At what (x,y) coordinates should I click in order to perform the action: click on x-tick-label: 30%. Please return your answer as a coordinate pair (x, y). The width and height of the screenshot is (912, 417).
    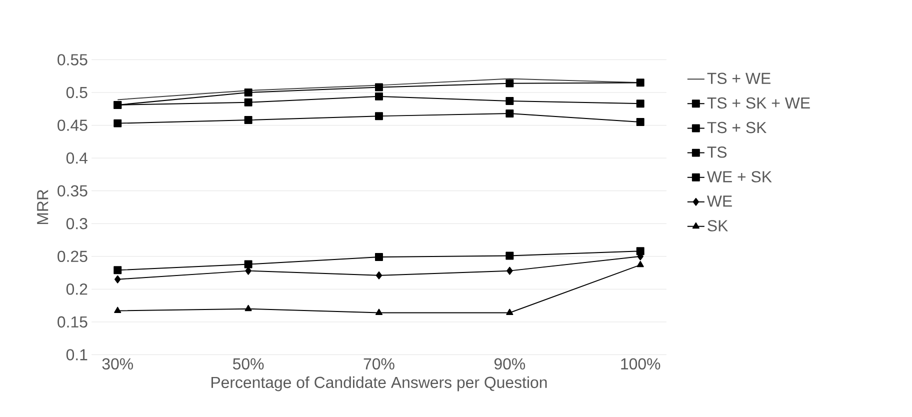
    Looking at the image, I should click on (117, 364).